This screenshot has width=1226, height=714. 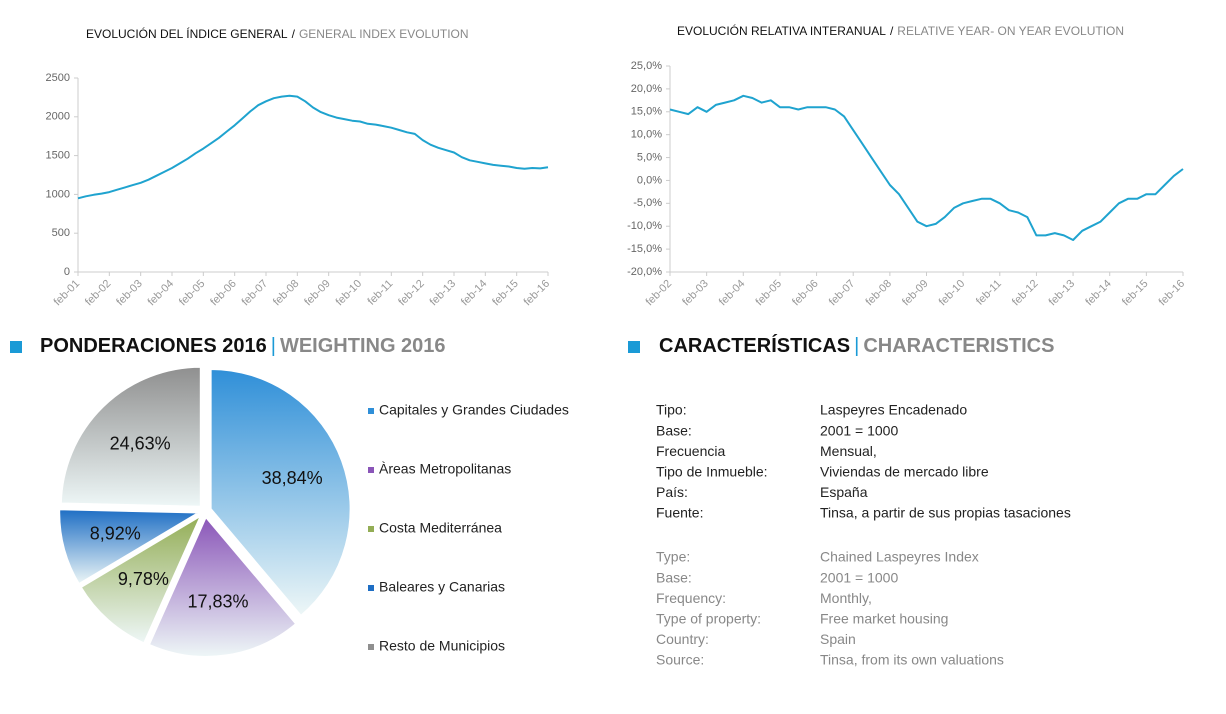 What do you see at coordinates (732, 293) in the screenshot?
I see `x-tick-label: feb-04` at bounding box center [732, 293].